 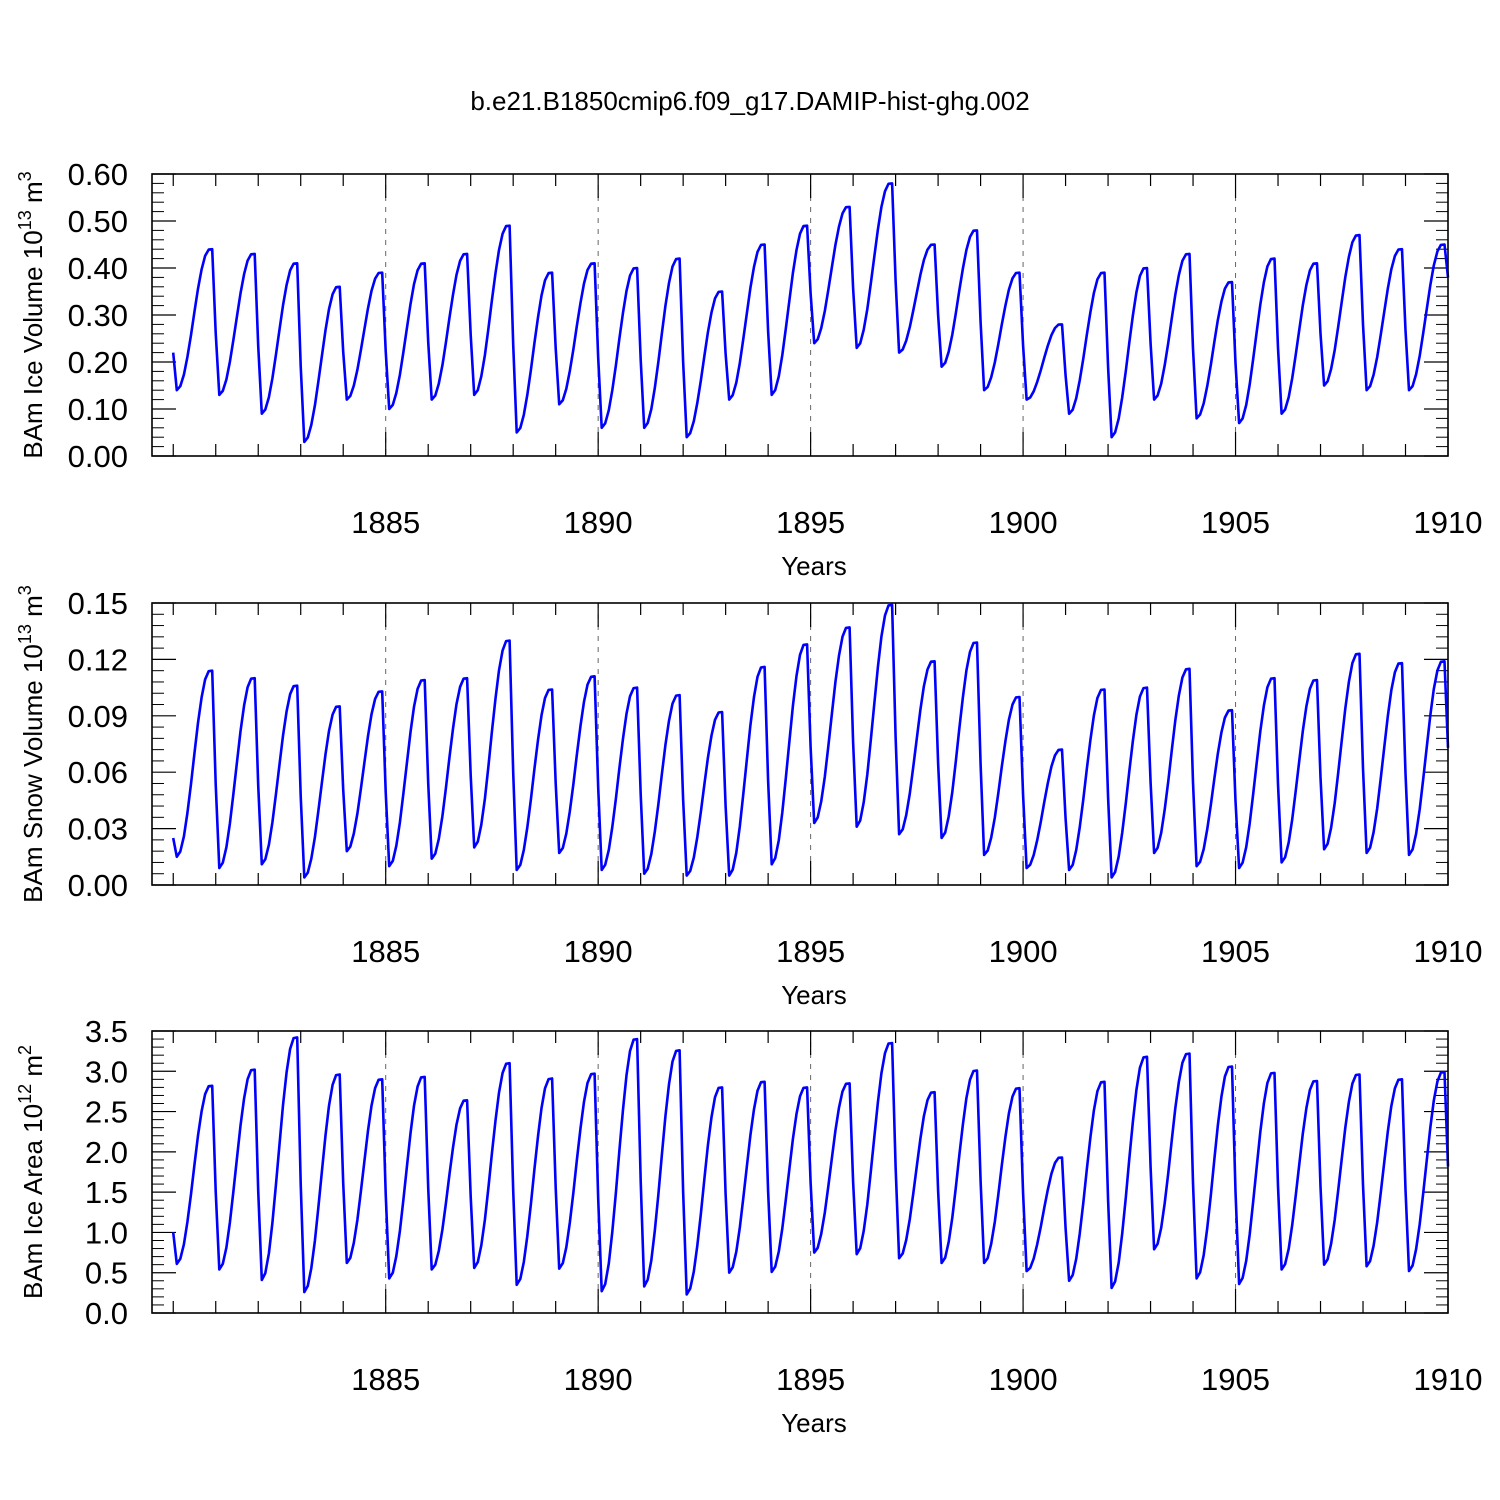 What do you see at coordinates (33, 1201) in the screenshot?
I see `y-label-text: BAm Ice Area 10` at bounding box center [33, 1201].